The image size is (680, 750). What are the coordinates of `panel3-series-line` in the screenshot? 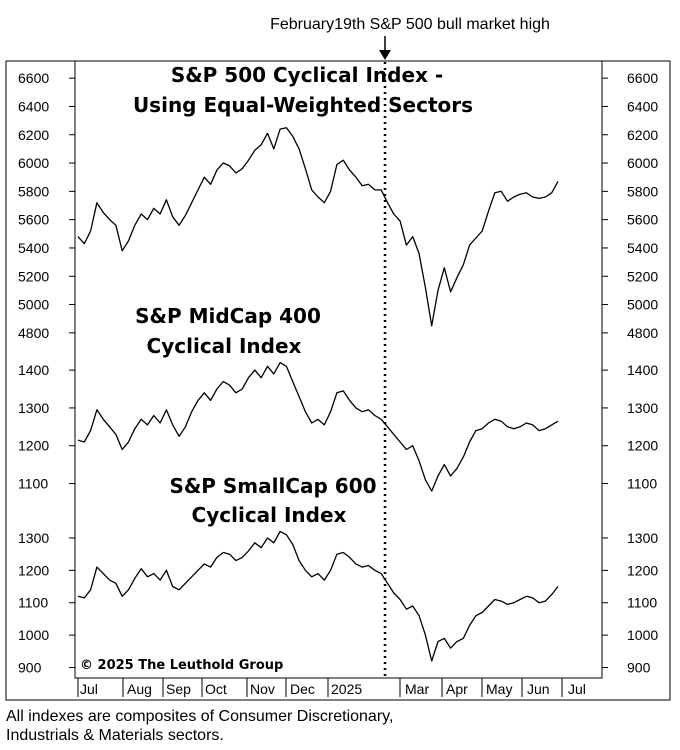 It's located at (318, 596).